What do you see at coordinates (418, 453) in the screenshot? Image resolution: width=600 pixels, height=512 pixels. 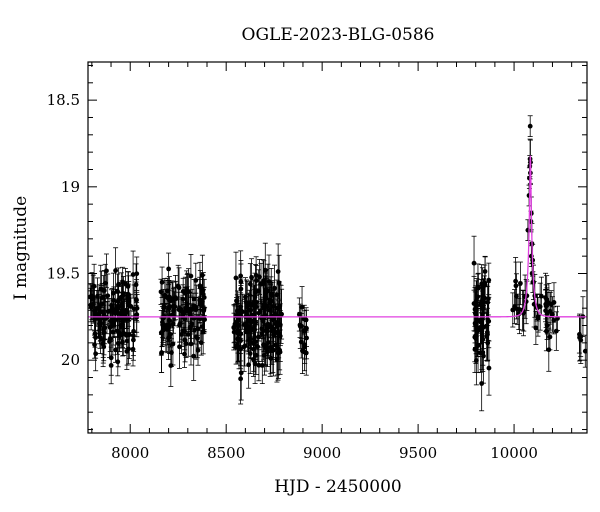 I see `x-tick-label: 9500` at bounding box center [418, 453].